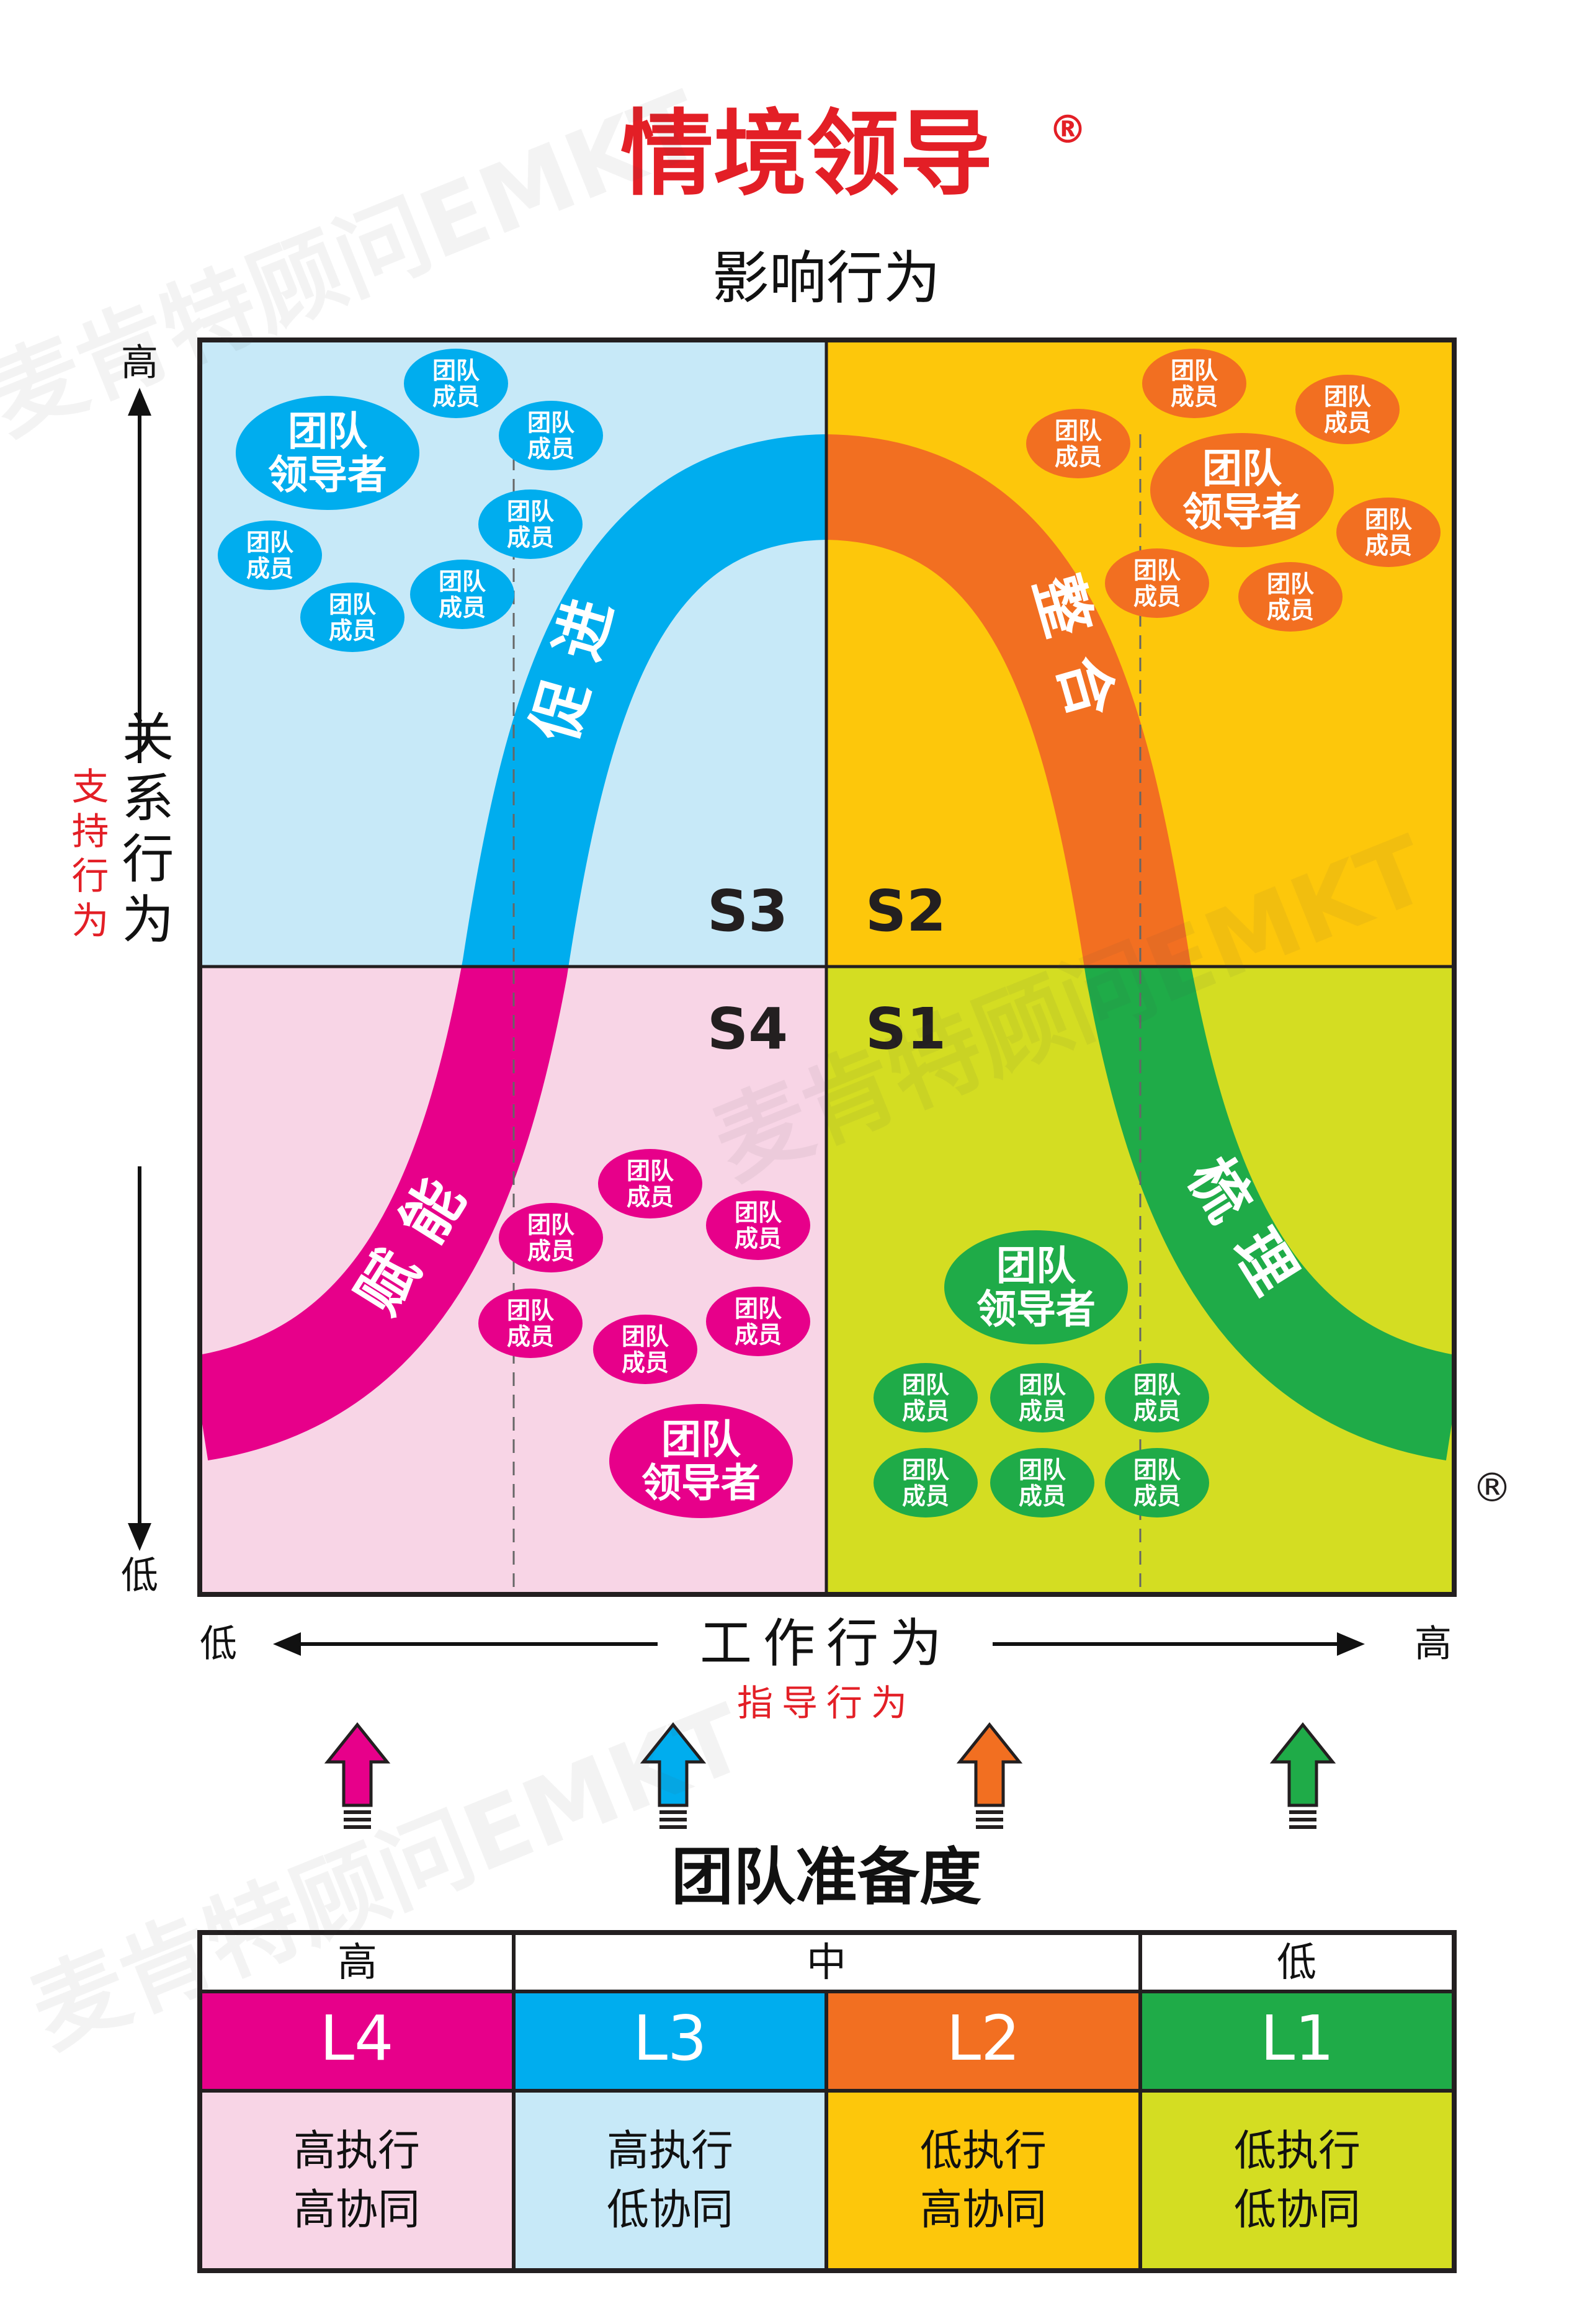 This screenshot has width=1582, height=2324. I want to click on level-code: L3, so click(670, 2038).